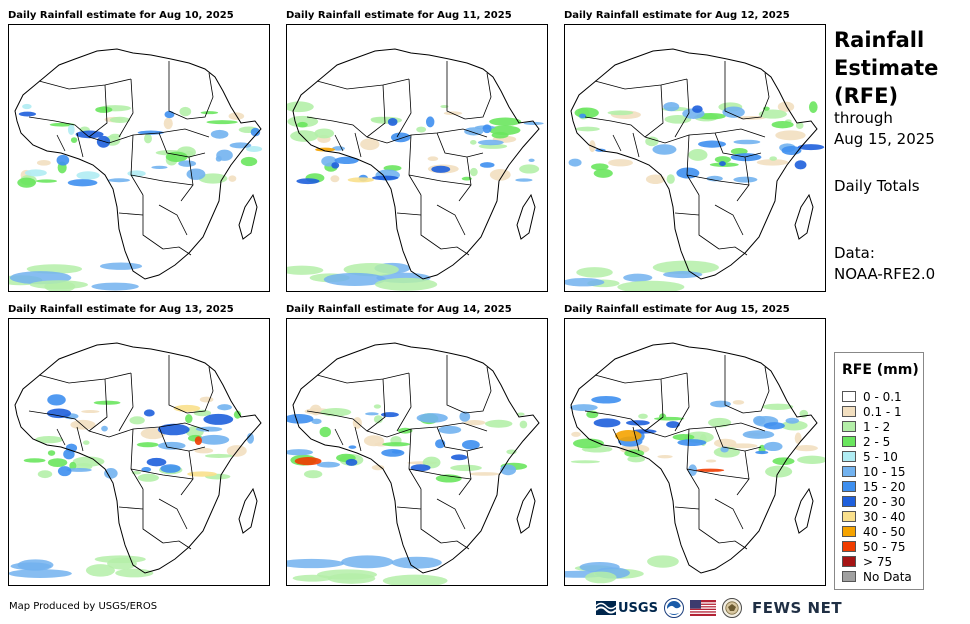 This screenshot has width=970, height=624. What do you see at coordinates (886, 68) in the screenshot?
I see `title-line-2: Estimate` at bounding box center [886, 68].